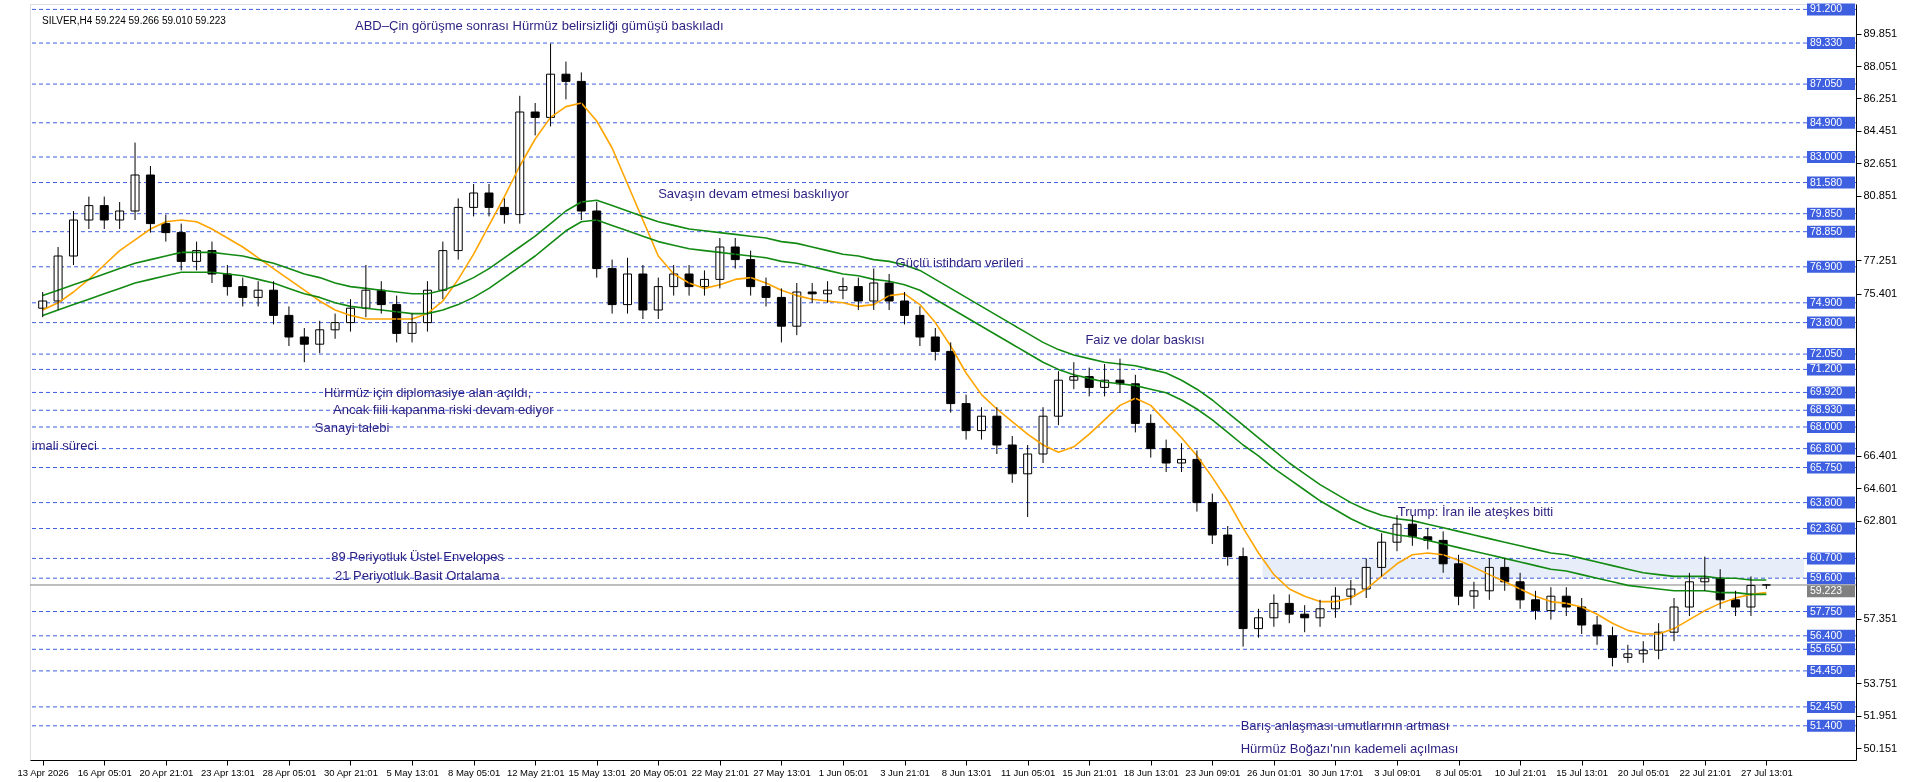 Image resolution: width=1916 pixels, height=782 pixels. I want to click on x-tick-label: 20 Jul 05:01, so click(1643, 772).